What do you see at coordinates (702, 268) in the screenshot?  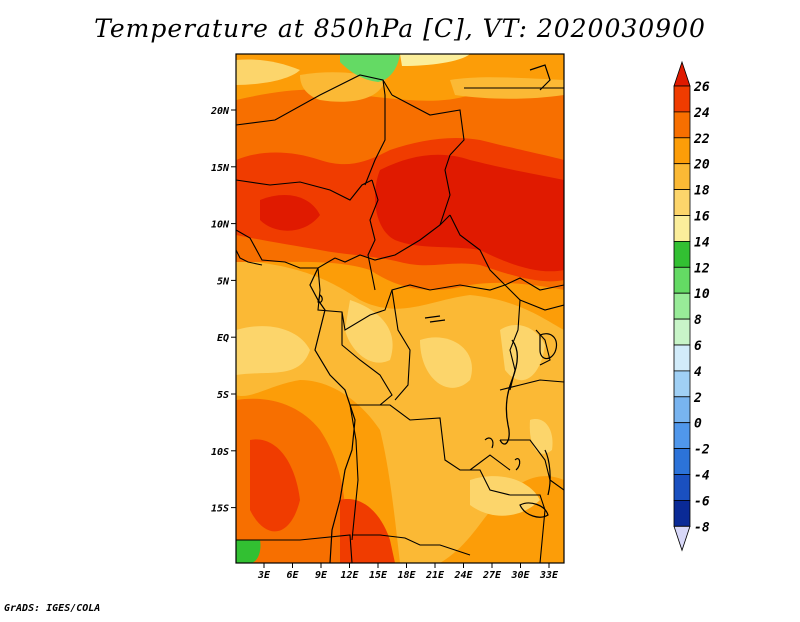 I see `colorbar-label: 12` at bounding box center [702, 268].